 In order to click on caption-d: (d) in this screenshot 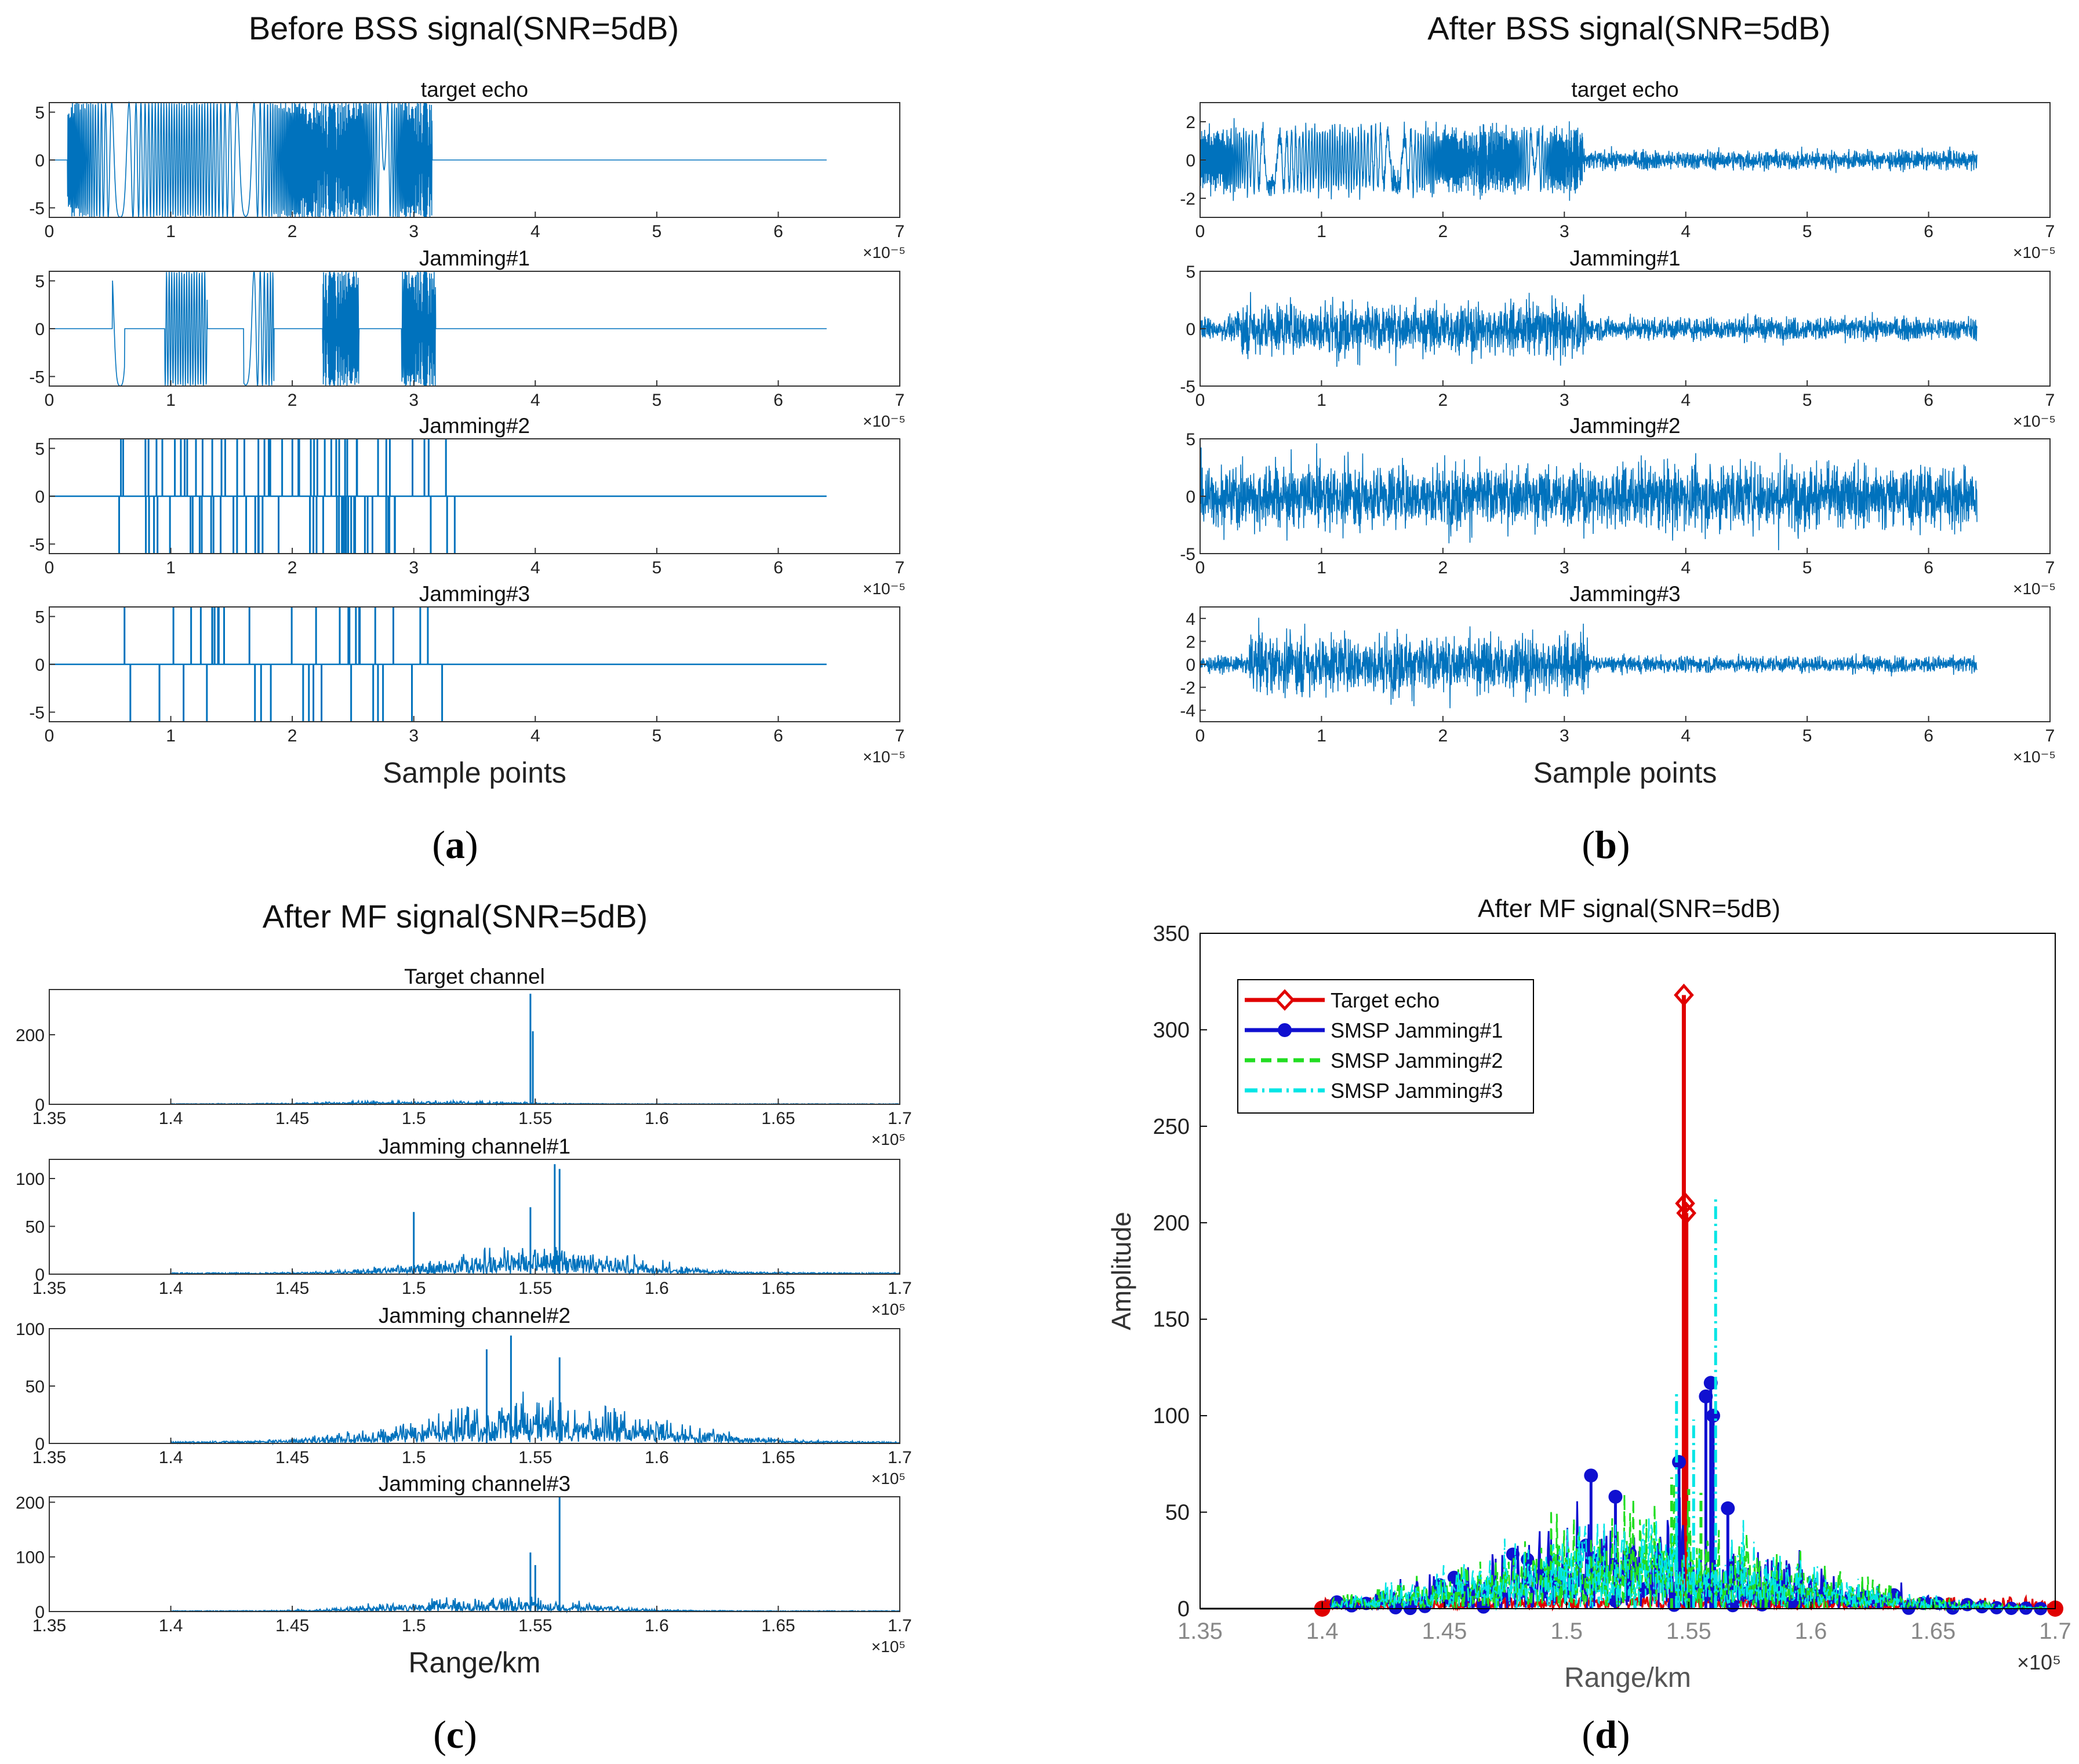, I will do `click(1606, 1734)`.